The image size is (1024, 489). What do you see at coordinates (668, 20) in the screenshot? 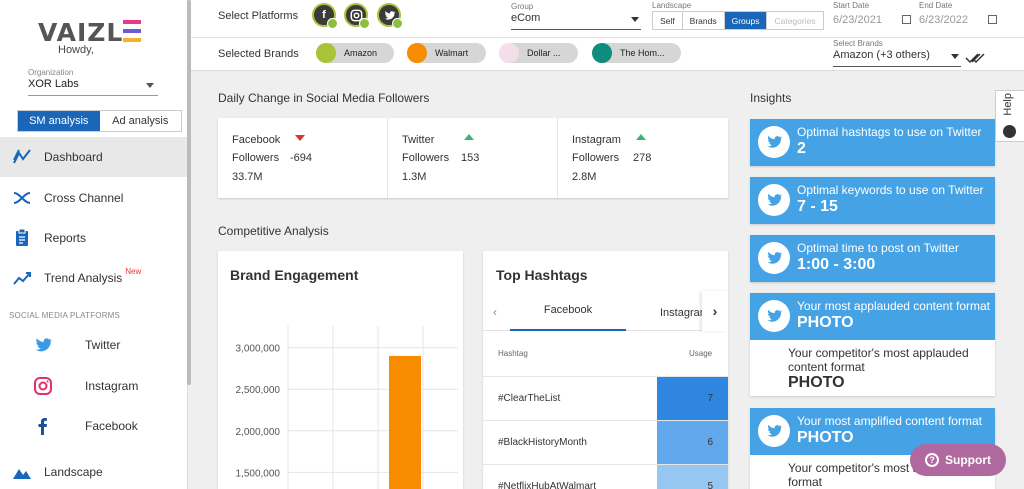
I see `landscape-self-option: Self` at bounding box center [668, 20].